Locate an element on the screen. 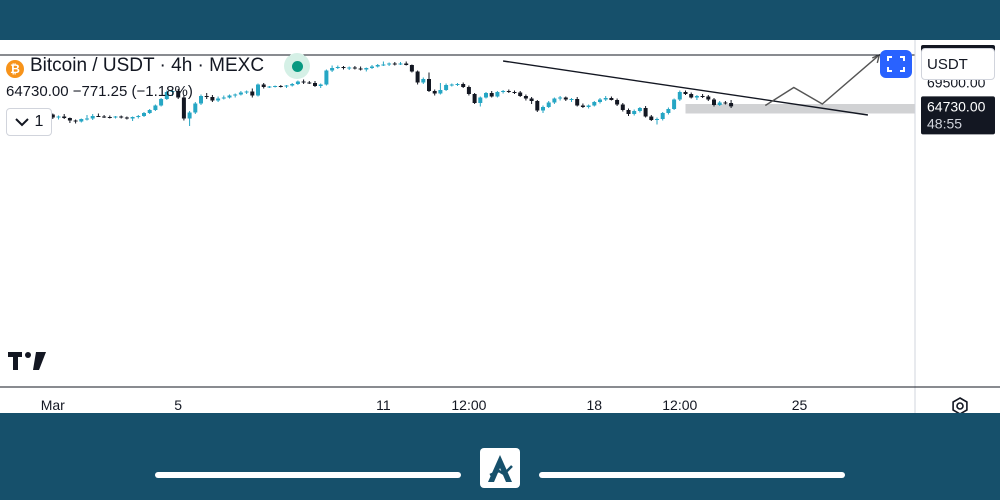  trendline is located at coordinates (685, 88).